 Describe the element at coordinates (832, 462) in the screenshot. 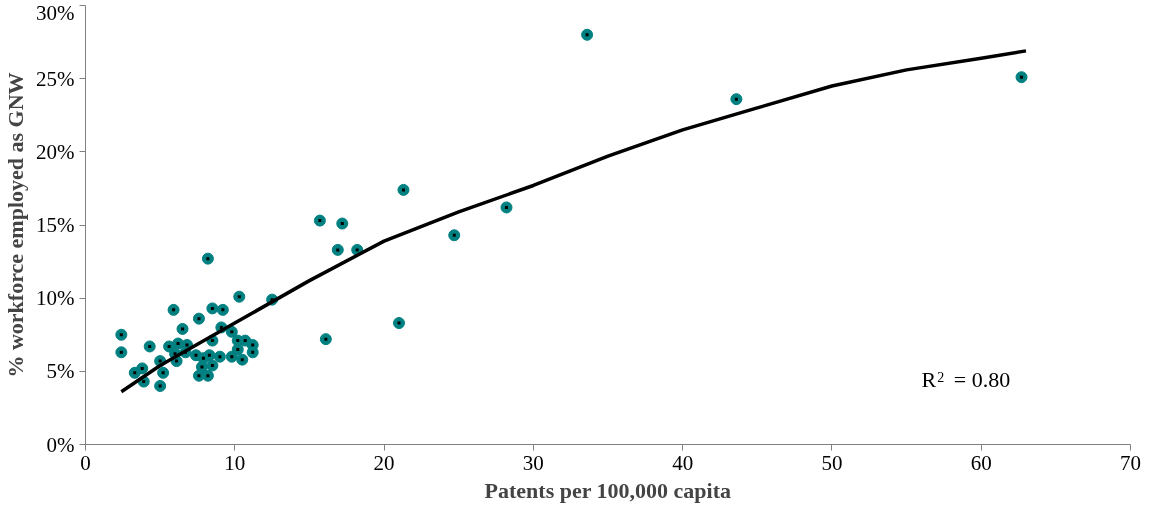

I see `x-tick-label: 50` at that location.